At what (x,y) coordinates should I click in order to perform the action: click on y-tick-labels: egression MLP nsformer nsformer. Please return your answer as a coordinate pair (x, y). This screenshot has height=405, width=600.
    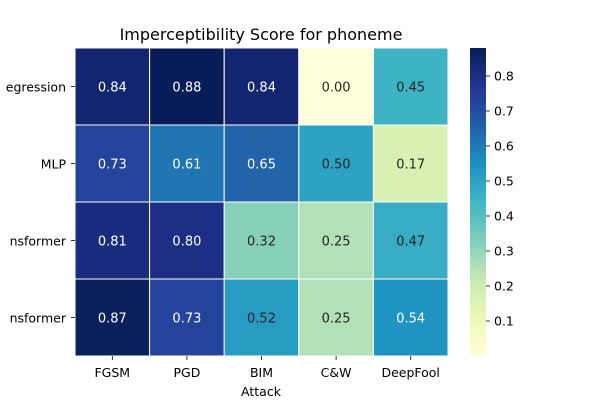
    Looking at the image, I should click on (40, 203).